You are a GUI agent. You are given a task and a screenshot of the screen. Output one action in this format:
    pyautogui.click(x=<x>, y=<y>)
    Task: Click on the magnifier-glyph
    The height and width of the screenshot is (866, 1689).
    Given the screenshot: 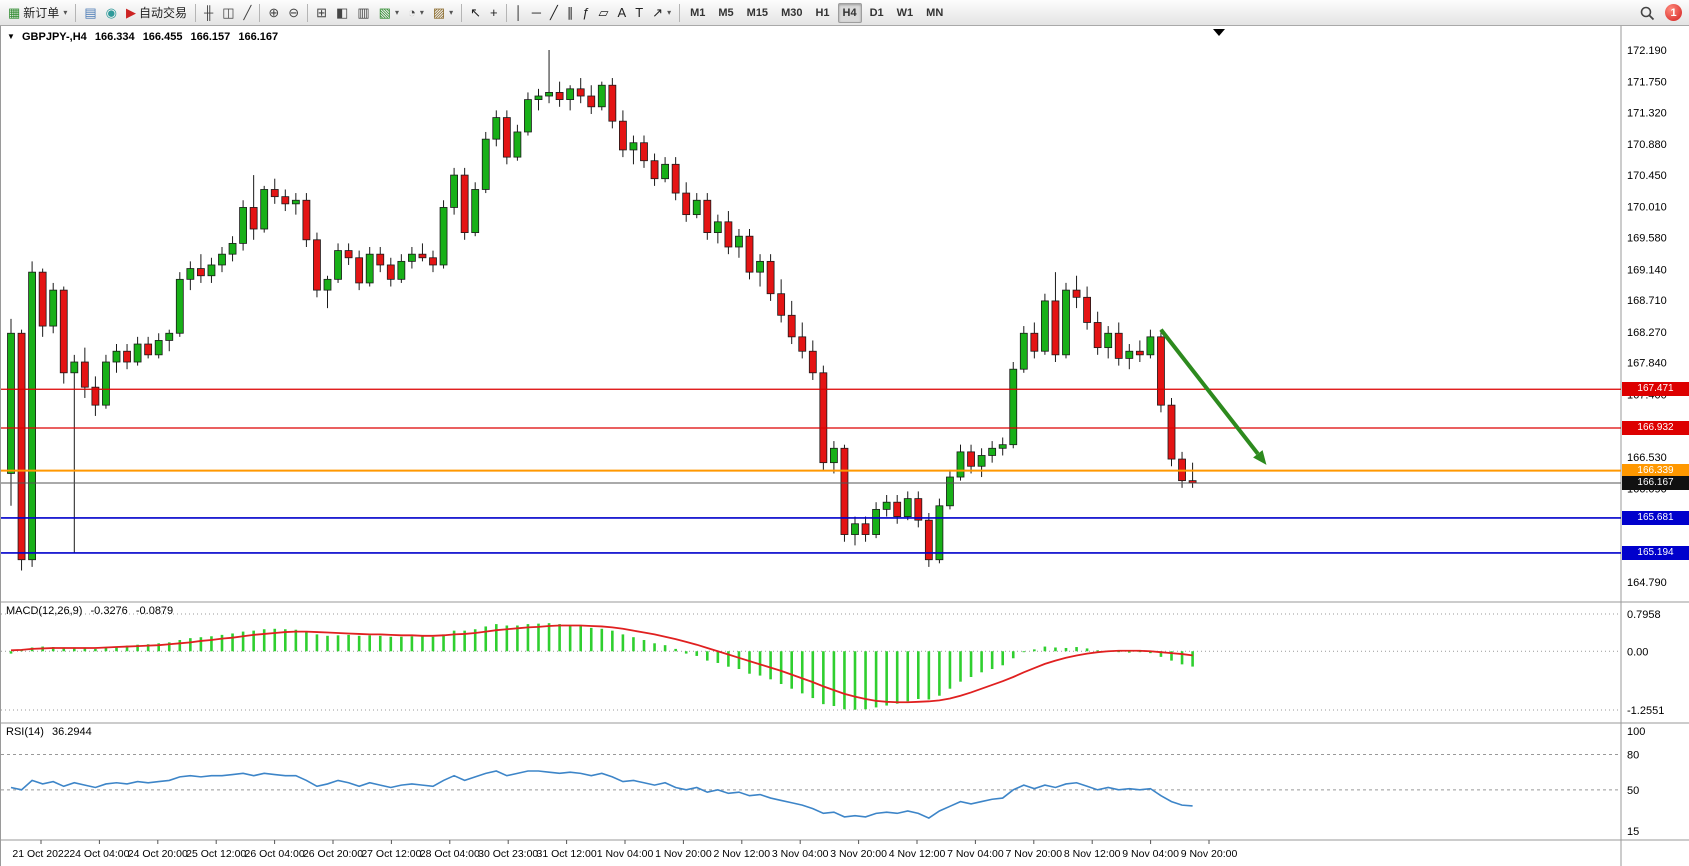 What is the action you would take?
    pyautogui.click(x=1647, y=13)
    